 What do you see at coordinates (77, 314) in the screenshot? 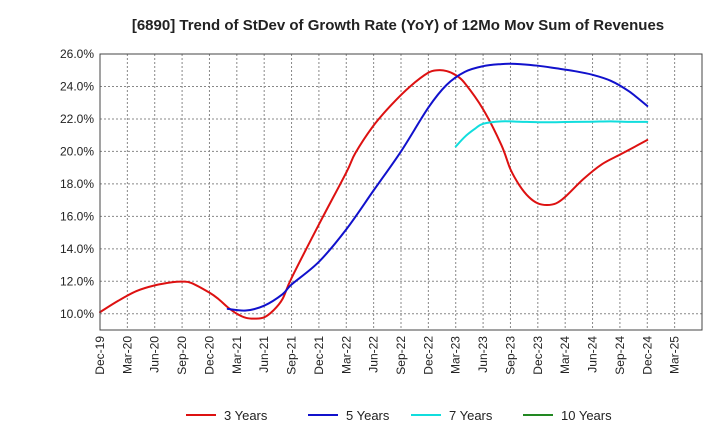
I see `y-tick-label: 10.0%` at bounding box center [77, 314].